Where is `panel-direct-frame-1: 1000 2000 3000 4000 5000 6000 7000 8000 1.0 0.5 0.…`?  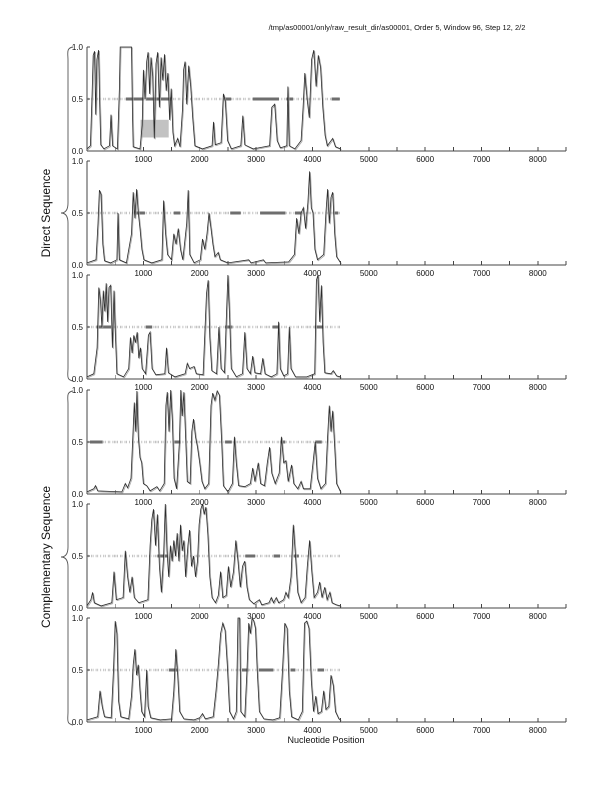
panel-direct-frame-1: 1000 2000 3000 4000 5000 6000 7000 8000 1.0 0.5 0.… is located at coordinates (319, 103).